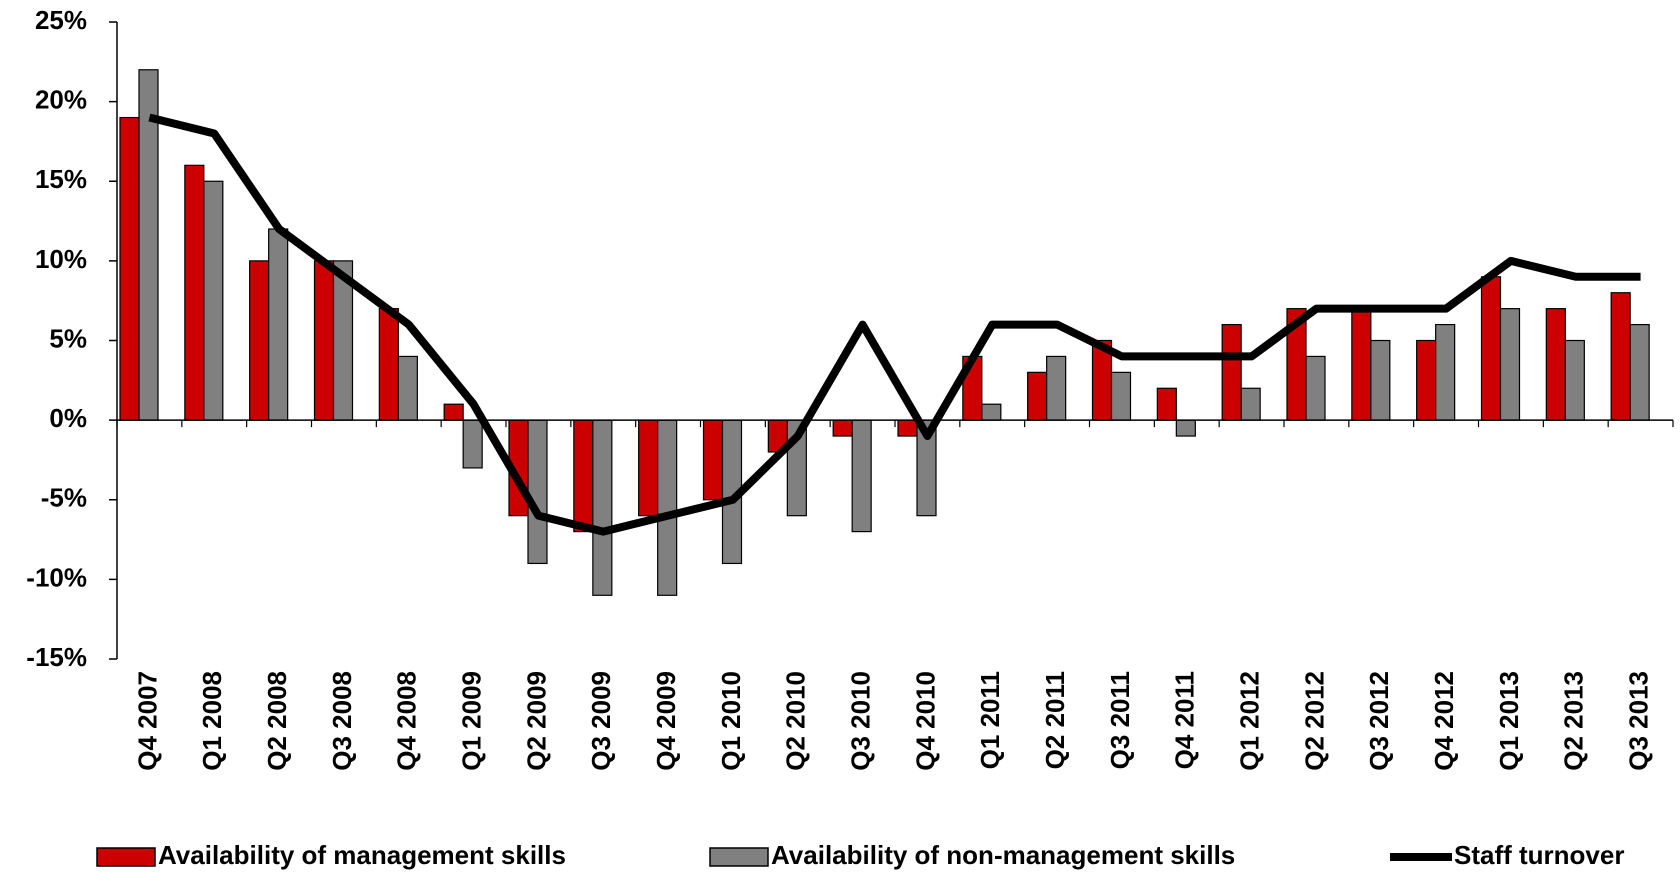  What do you see at coordinates (925, 721) in the screenshot?
I see `x-tick-label: Q4 2010` at bounding box center [925, 721].